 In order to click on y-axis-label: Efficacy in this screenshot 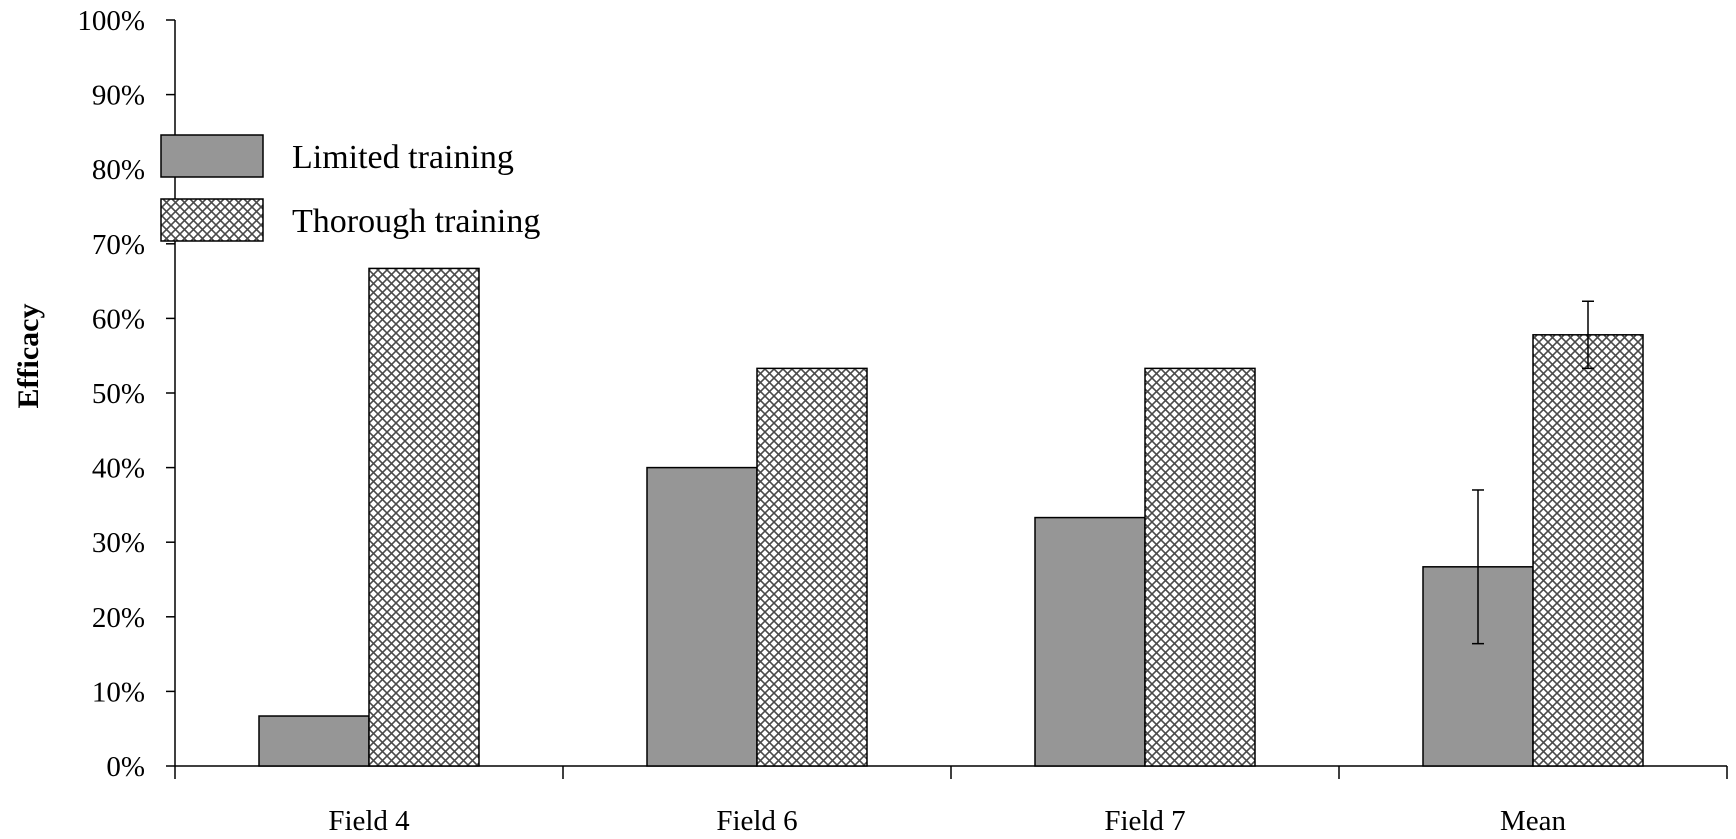, I will do `click(28, 356)`.